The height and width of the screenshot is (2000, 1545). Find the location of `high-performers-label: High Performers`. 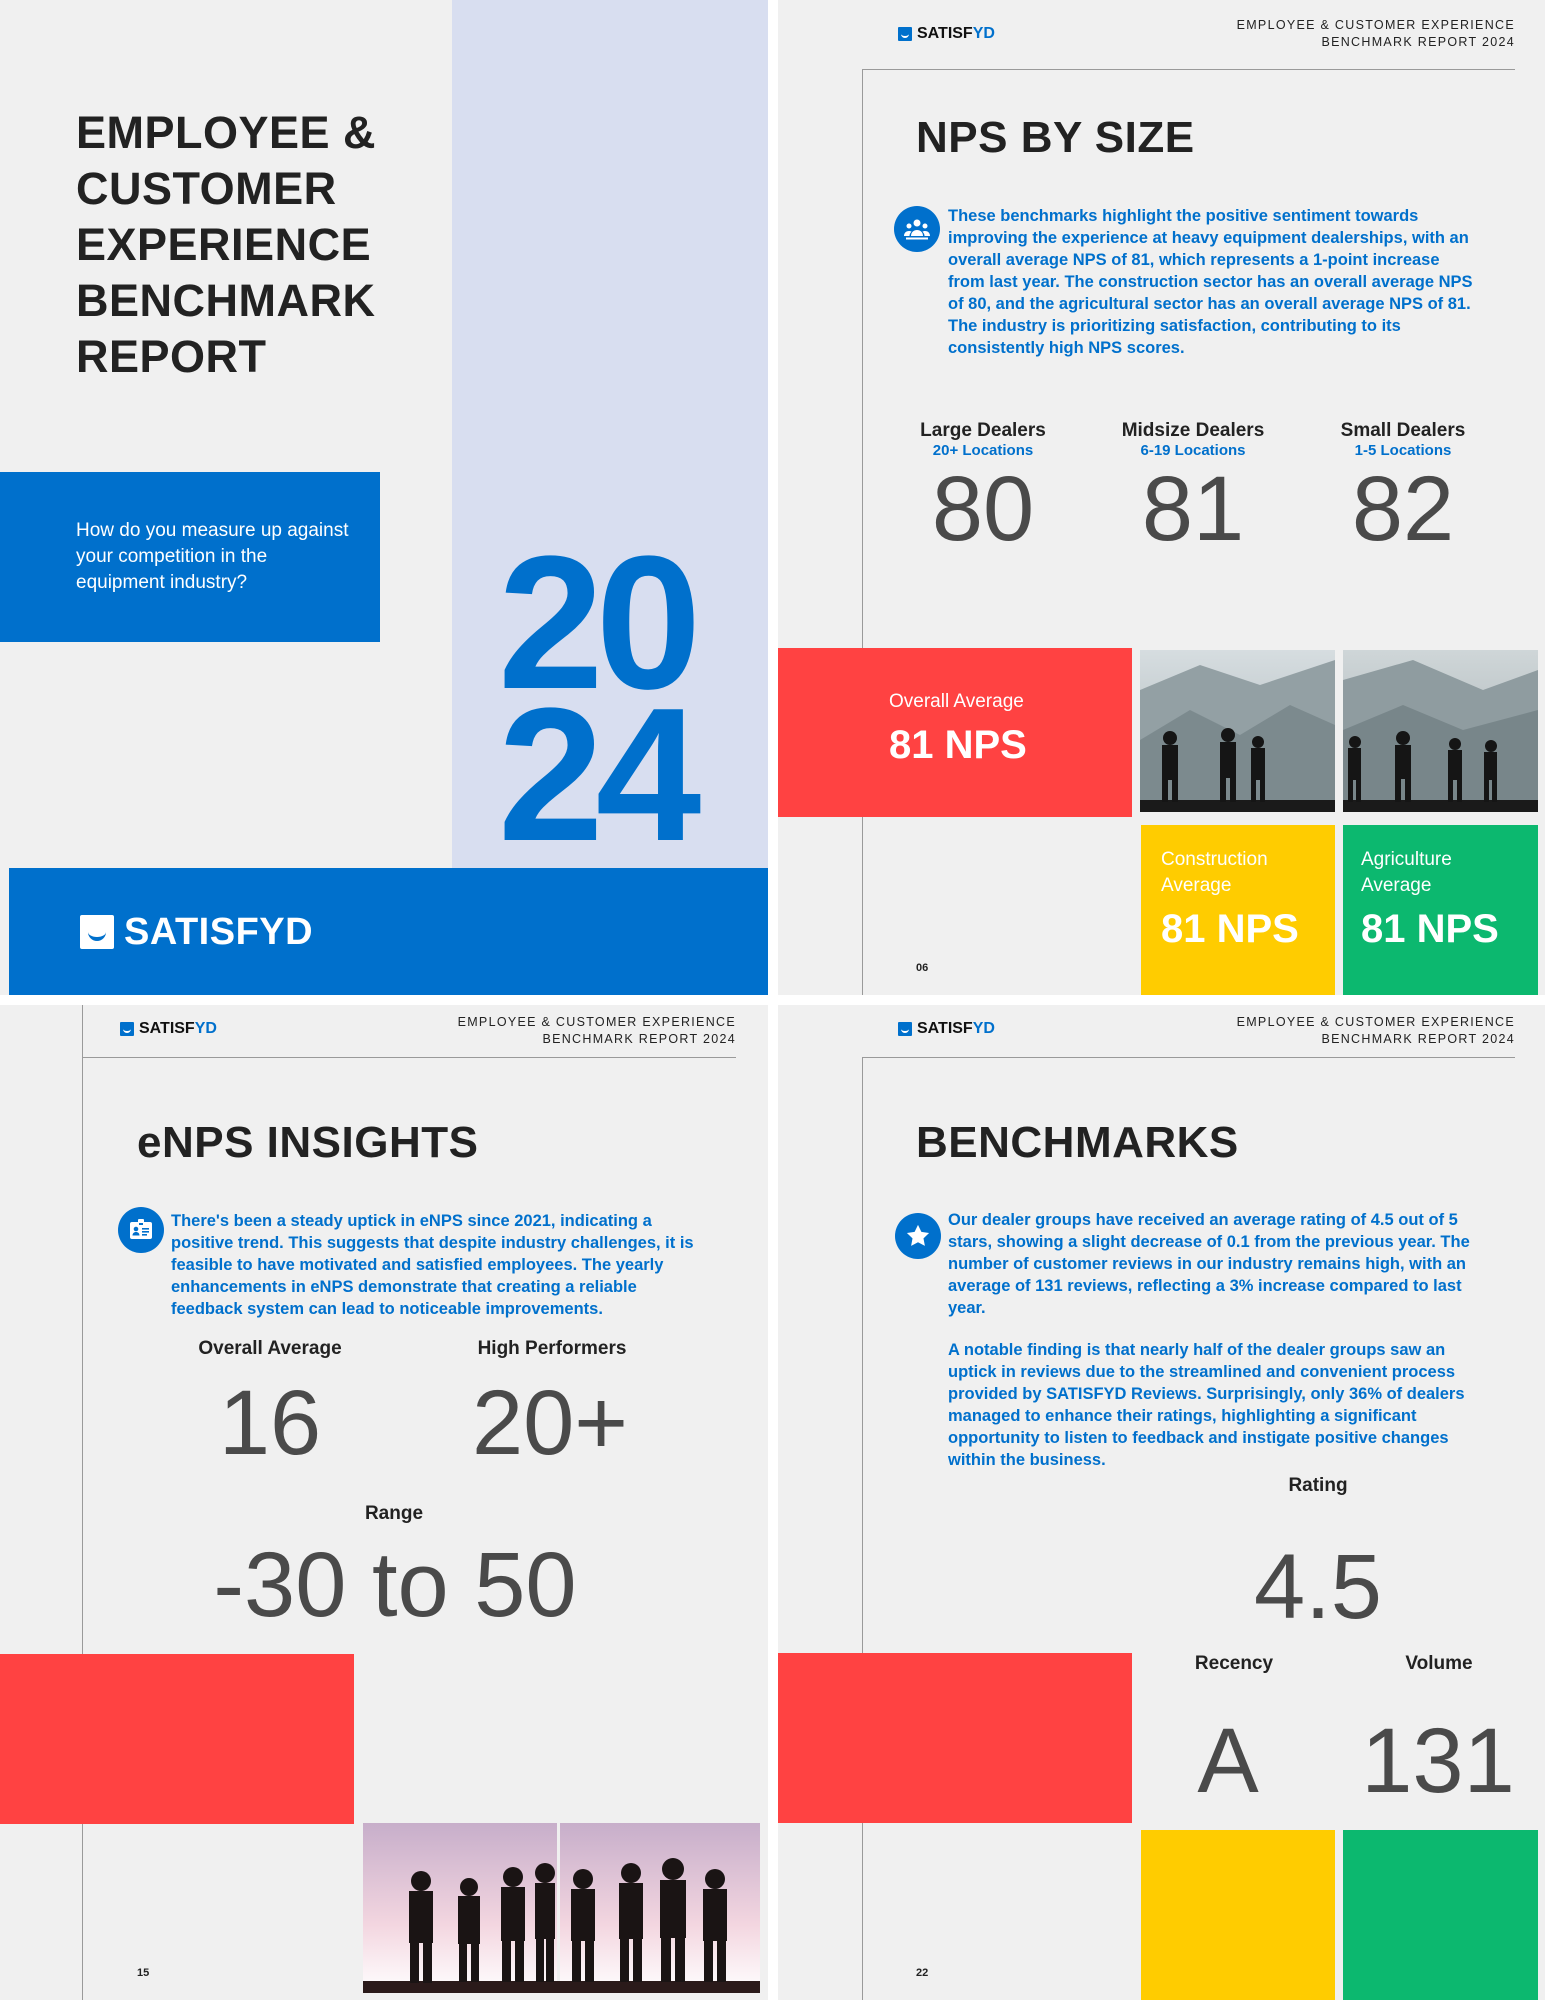

high-performers-label: High Performers is located at coordinates (552, 1348).